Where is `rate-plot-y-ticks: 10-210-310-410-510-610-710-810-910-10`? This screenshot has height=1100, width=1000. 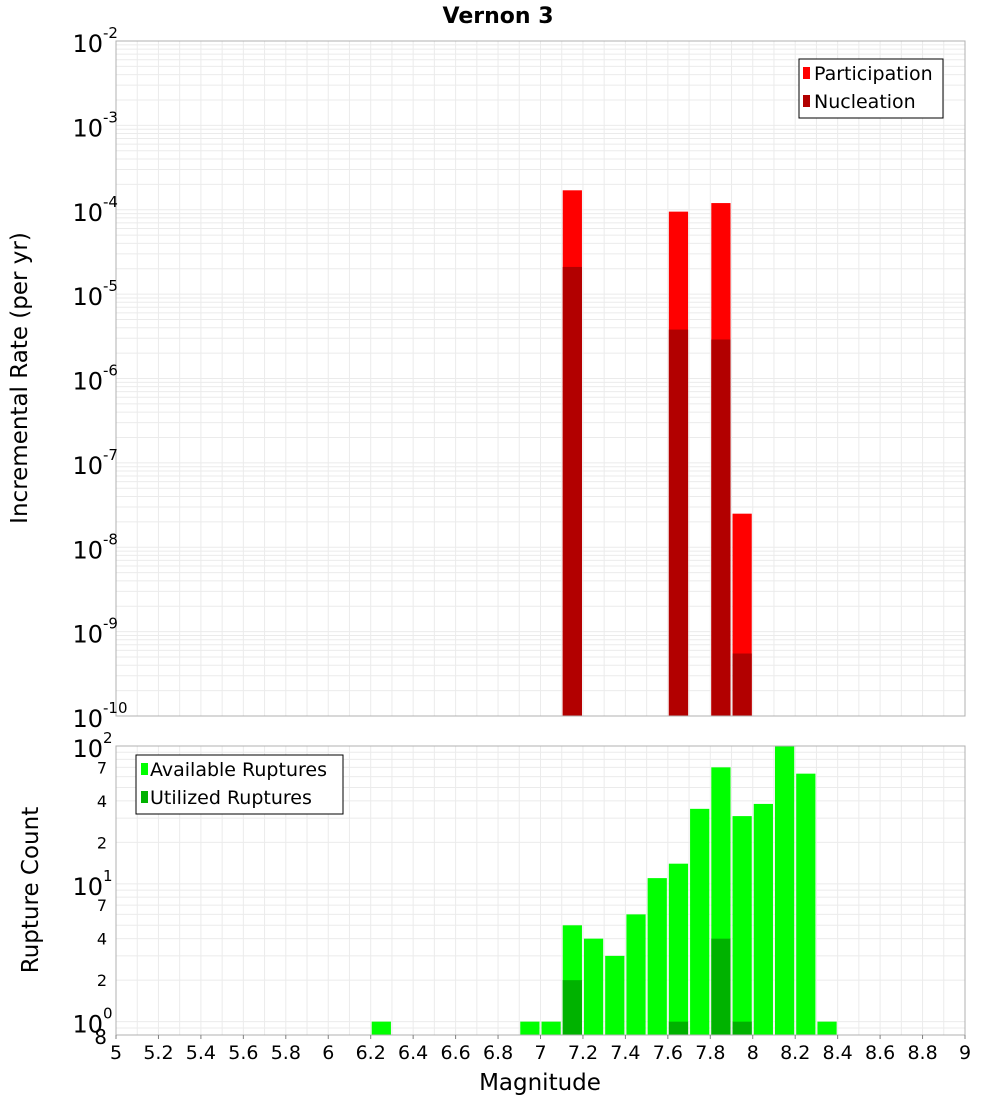 rate-plot-y-ticks: 10-210-310-410-510-610-710-810-910-10 is located at coordinates (99, 378).